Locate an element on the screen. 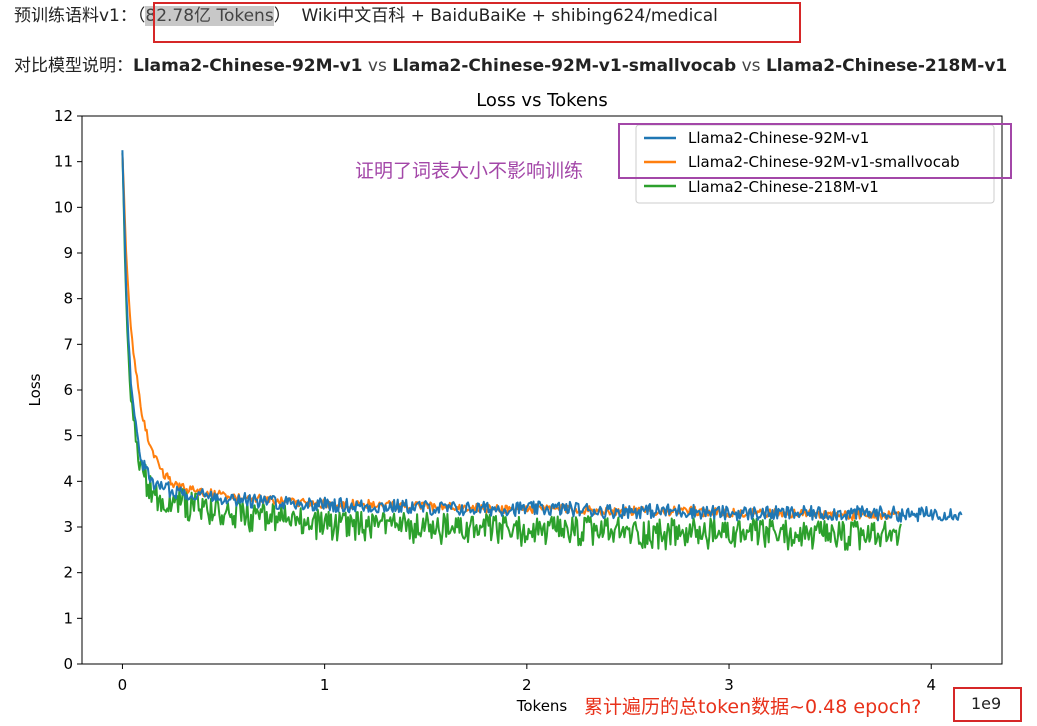 This screenshot has width=1037, height=726. model-b-name: Llama2-Chinese-92M-v1-smallvocab is located at coordinates (564, 66).